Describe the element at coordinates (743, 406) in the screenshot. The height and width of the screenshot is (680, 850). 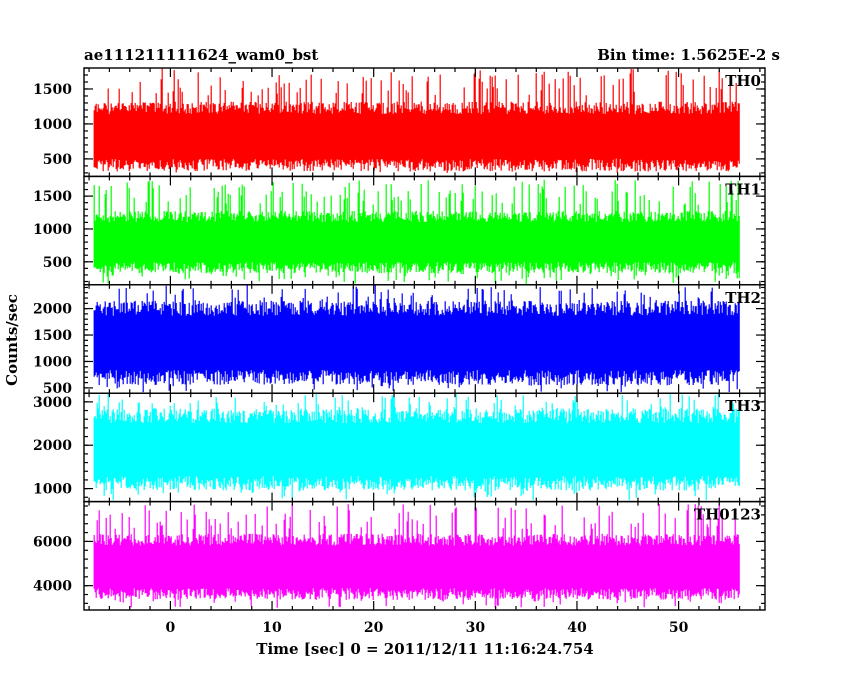
I see `panel-label-th3: TH3` at that location.